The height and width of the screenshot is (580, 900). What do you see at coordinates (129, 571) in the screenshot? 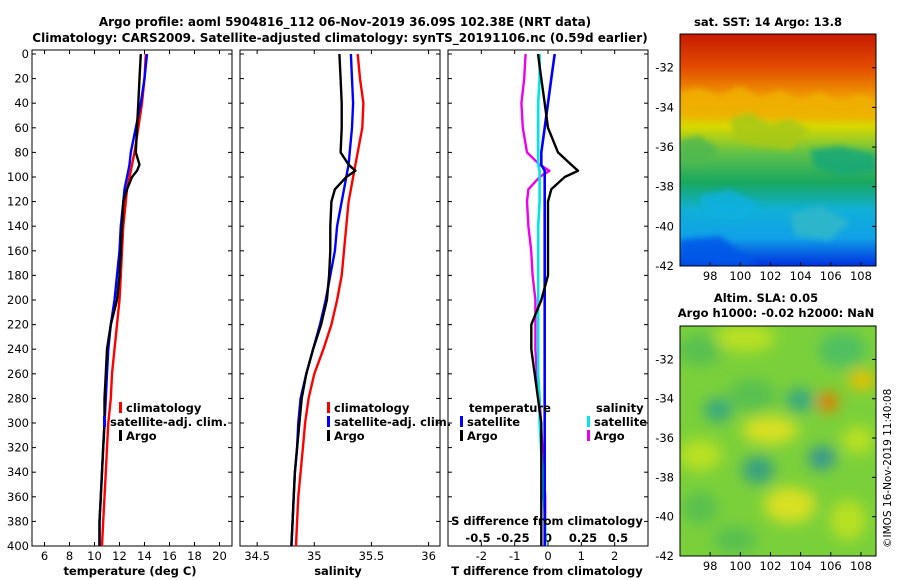
I see `temperature-xlabel: temperature (deg C)` at bounding box center [129, 571].